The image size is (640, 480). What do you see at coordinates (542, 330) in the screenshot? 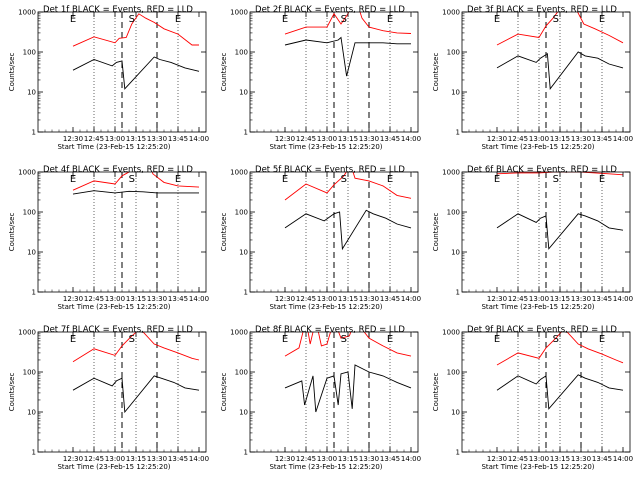
I see `panel-title: Det 9f BLACK = Events, RED = LLD` at bounding box center [542, 330].